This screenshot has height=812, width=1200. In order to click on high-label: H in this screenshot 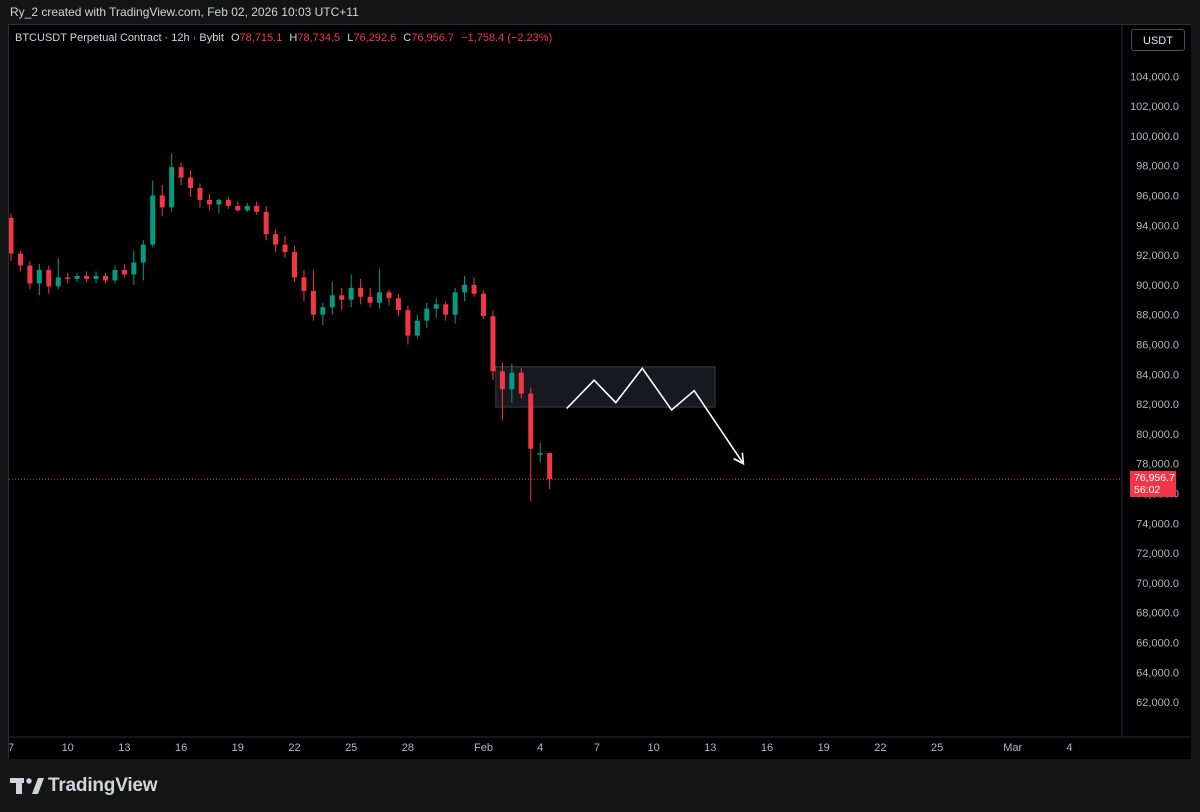, I will do `click(293, 38)`.